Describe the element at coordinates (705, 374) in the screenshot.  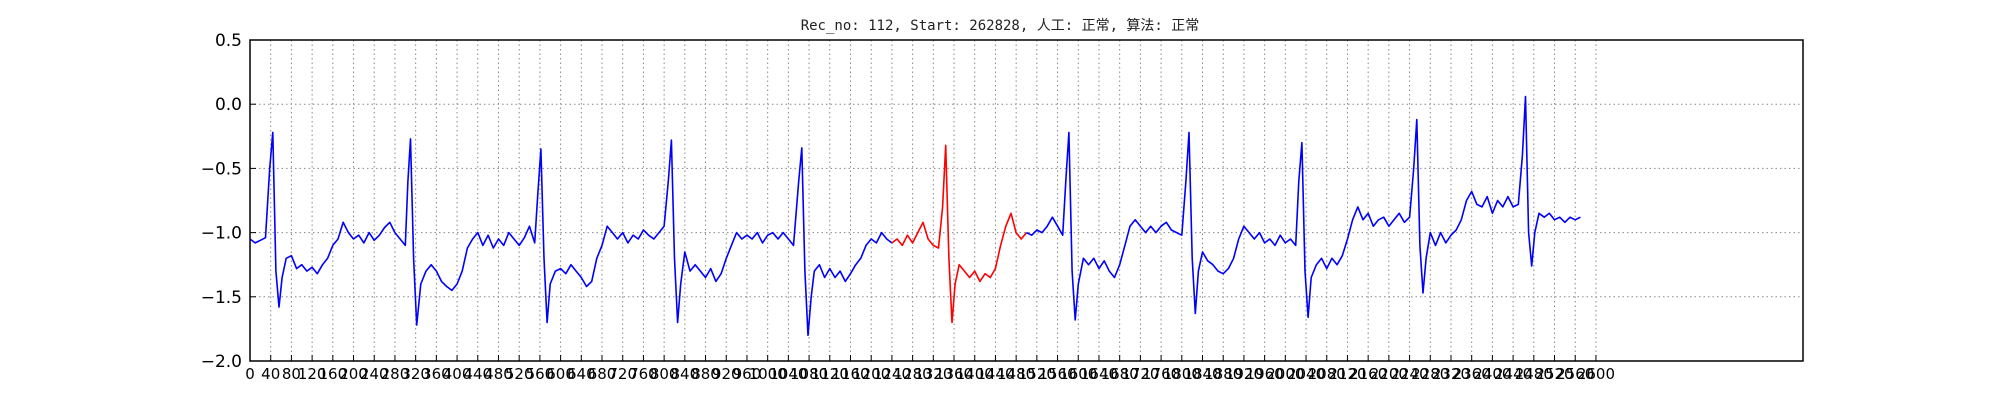
I see `x-tick-label: 880` at that location.